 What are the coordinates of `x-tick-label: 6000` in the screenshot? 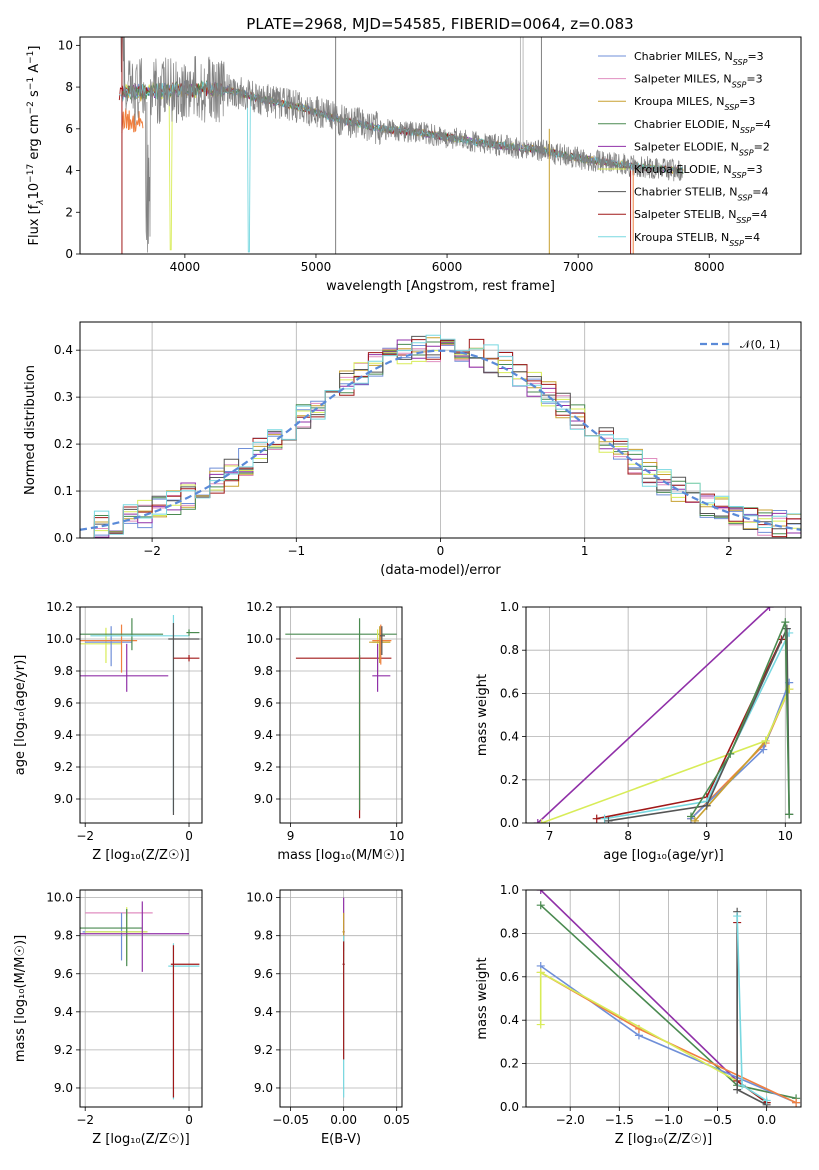 It's located at (447, 267).